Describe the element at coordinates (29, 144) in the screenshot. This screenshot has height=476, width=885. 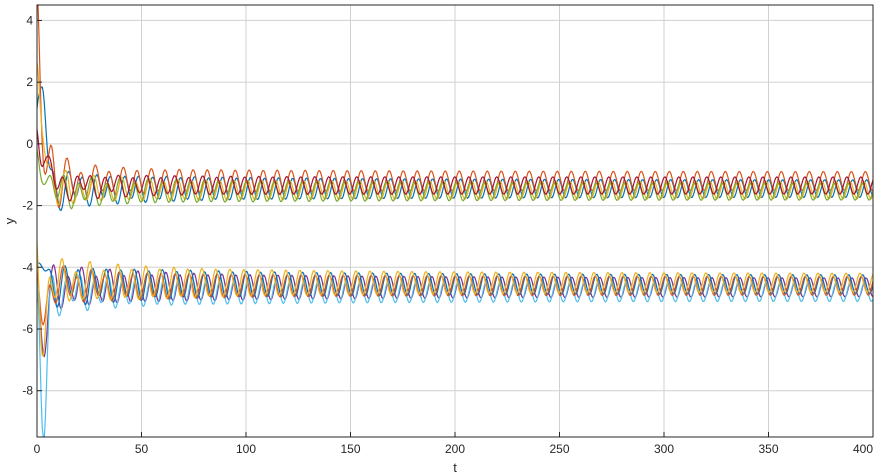
I see `y-tick-label: 0` at that location.